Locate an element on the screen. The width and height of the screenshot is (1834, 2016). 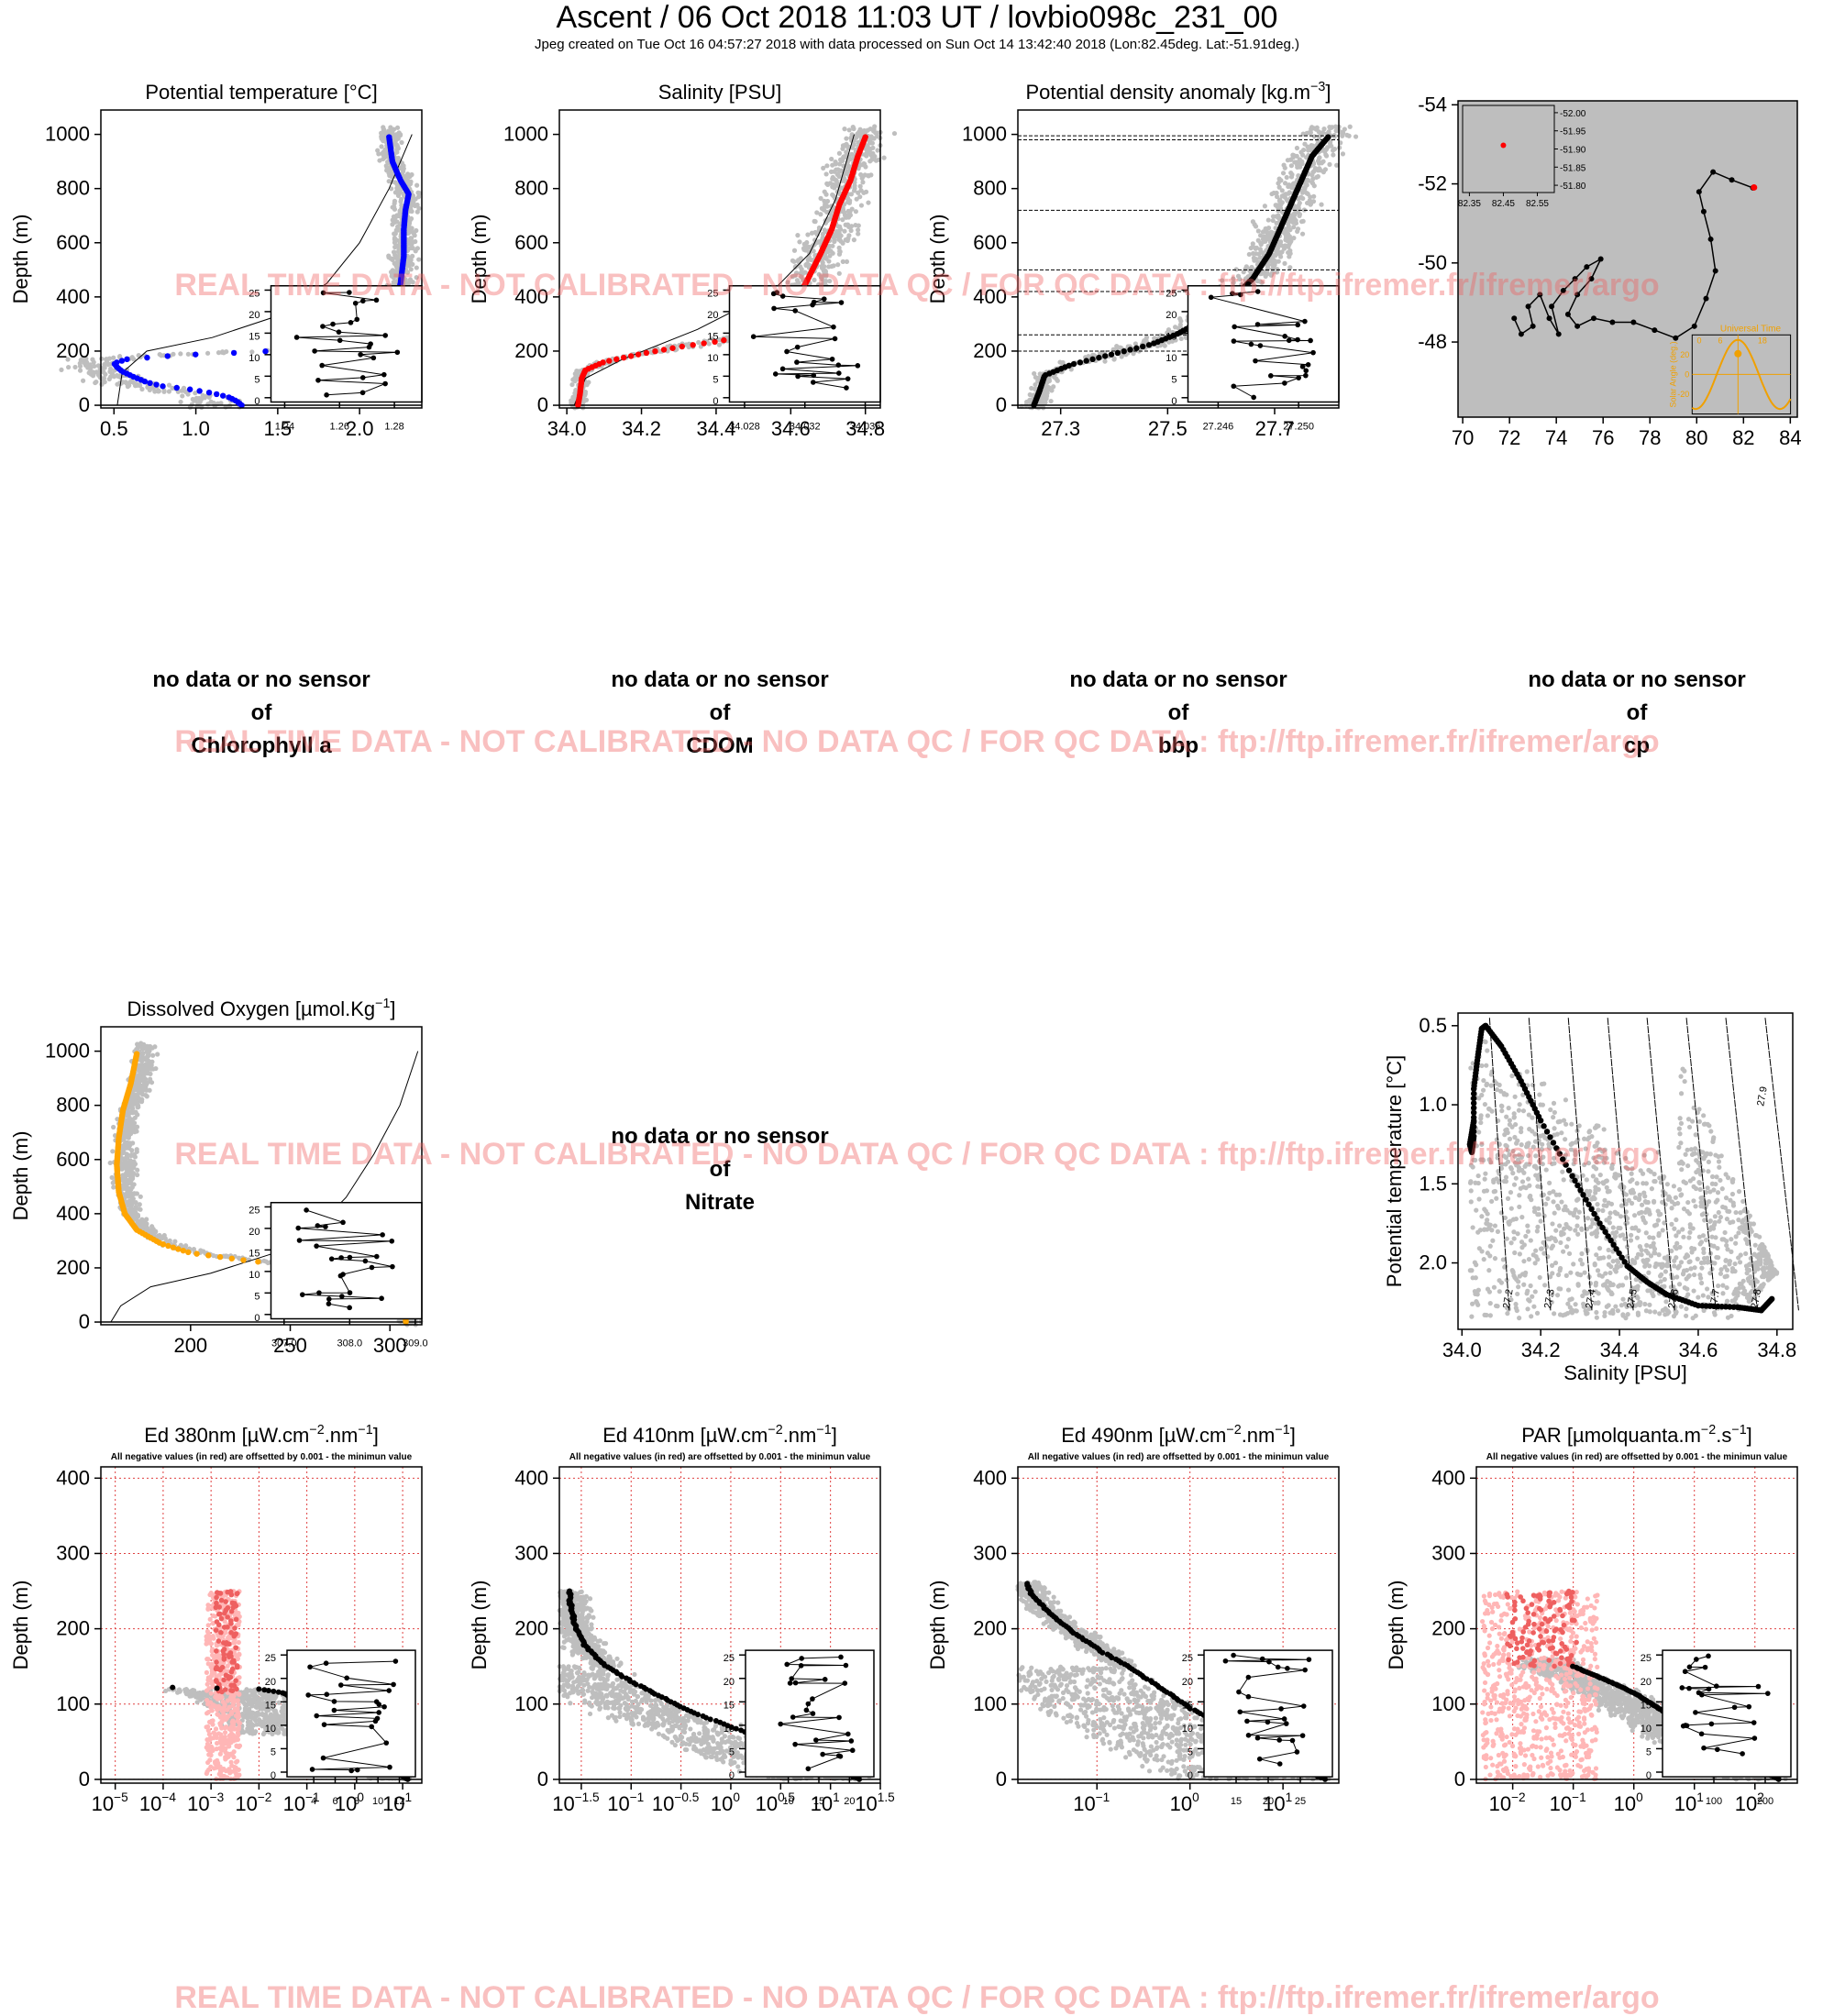
x-tick-label: 300 is located at coordinates (390, 1345).